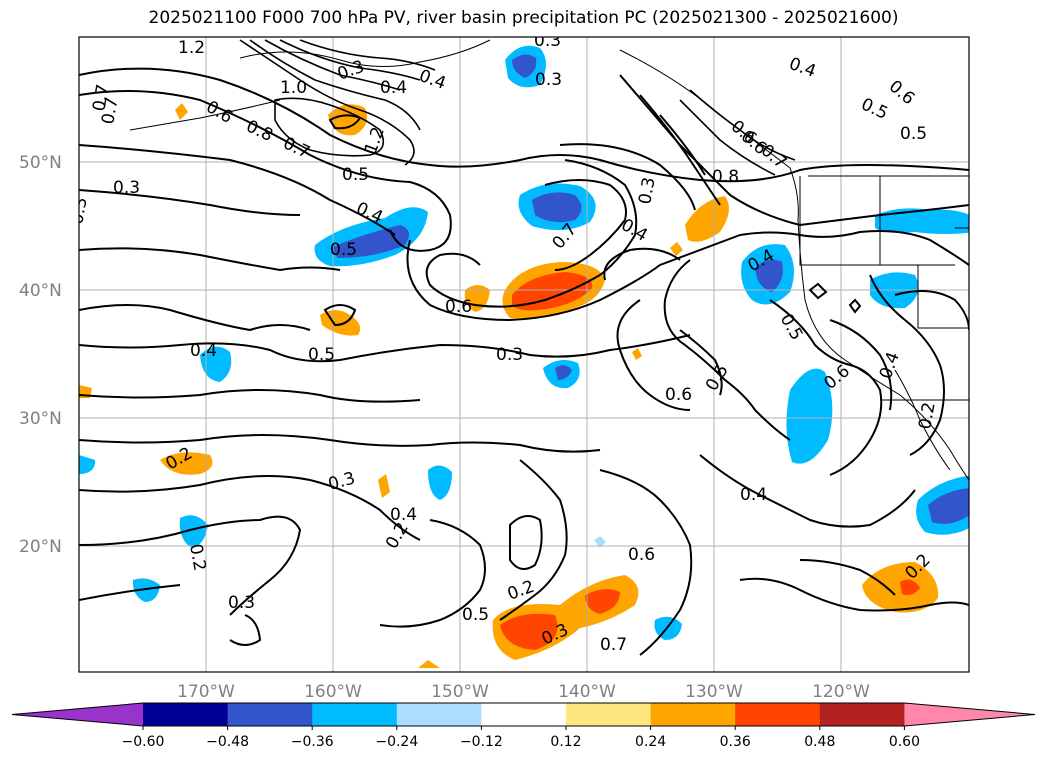 This screenshot has width=1047, height=765. I want to click on colorbar-tick-label: −0.60, so click(143, 742).